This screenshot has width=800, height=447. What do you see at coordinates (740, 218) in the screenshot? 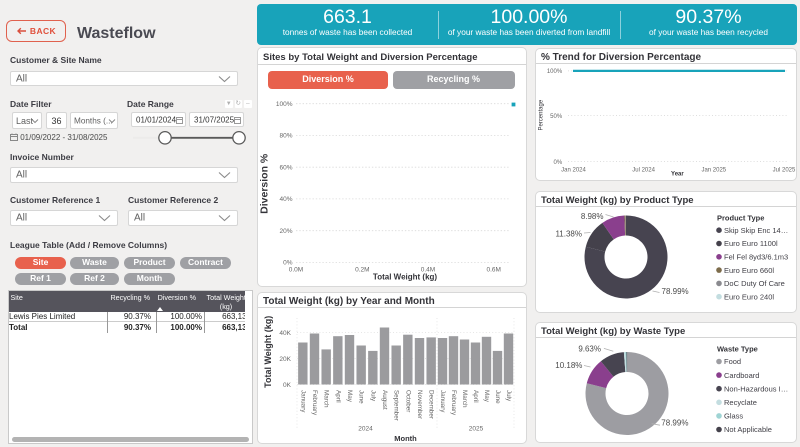
I see `svg-text: Product Type` at bounding box center [740, 218].